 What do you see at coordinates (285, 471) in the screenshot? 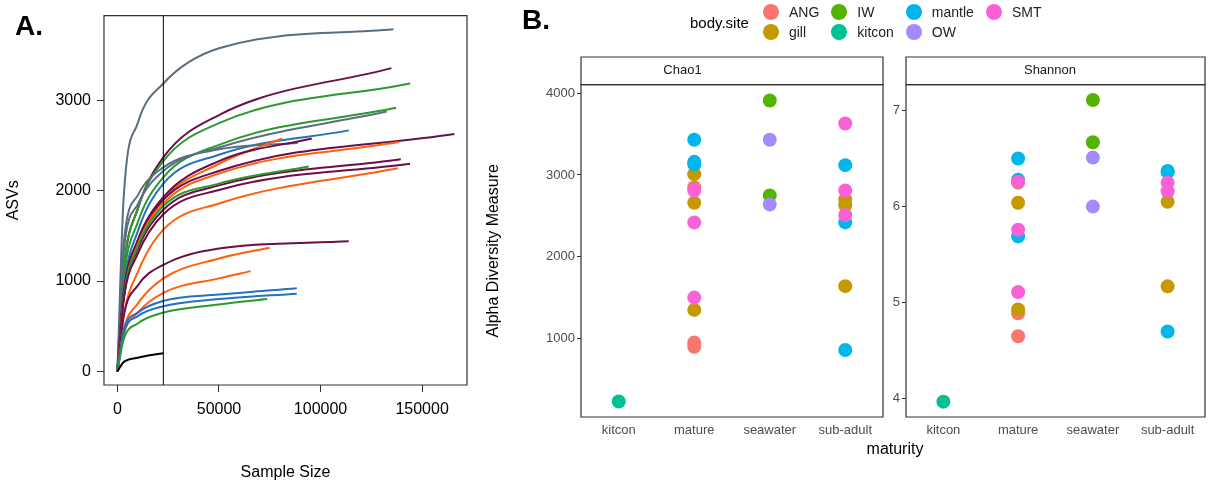
I see `x-axis-title: Sample Size` at bounding box center [285, 471].